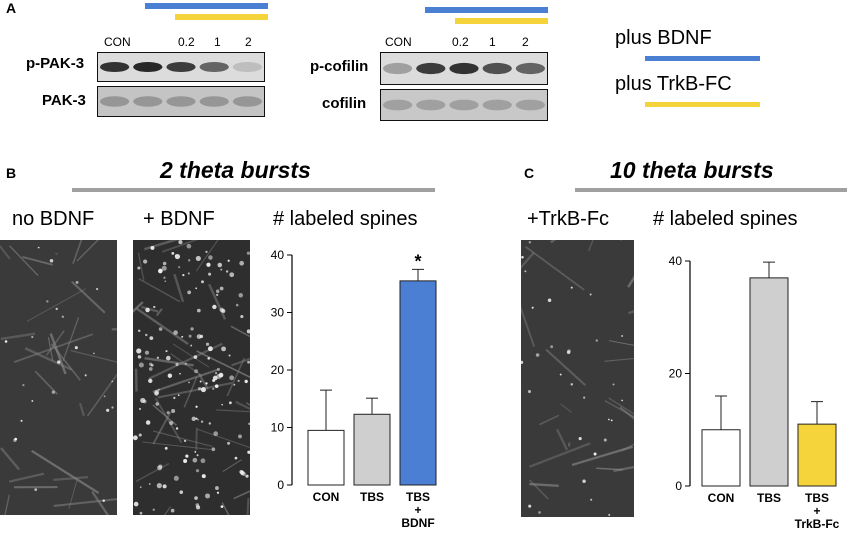 The height and width of the screenshot is (535, 850). I want to click on blot-label-cofilin: cofilin, so click(344, 103).